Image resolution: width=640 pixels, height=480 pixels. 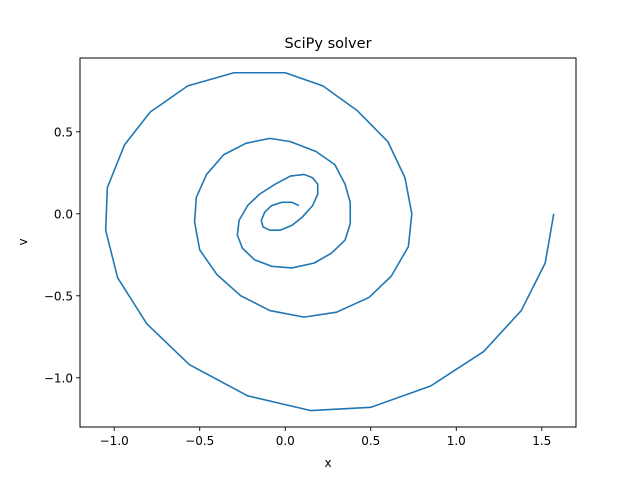 What do you see at coordinates (58, 378) in the screenshot?
I see `y-tick-label: −1.0` at bounding box center [58, 378].